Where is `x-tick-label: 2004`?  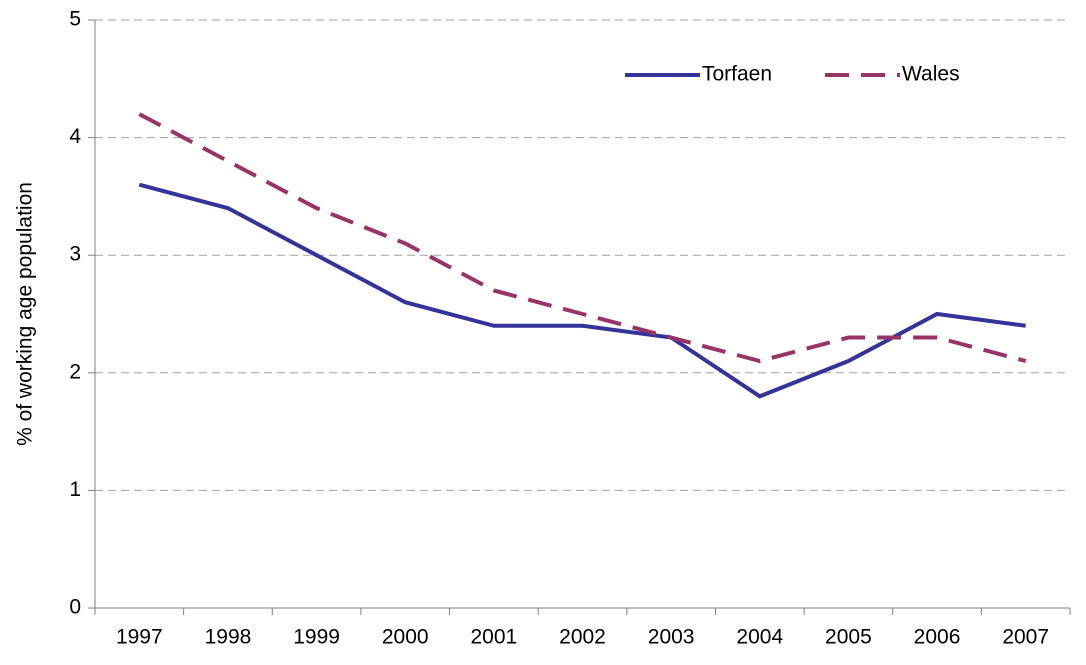 x-tick-label: 2004 is located at coordinates (759, 637).